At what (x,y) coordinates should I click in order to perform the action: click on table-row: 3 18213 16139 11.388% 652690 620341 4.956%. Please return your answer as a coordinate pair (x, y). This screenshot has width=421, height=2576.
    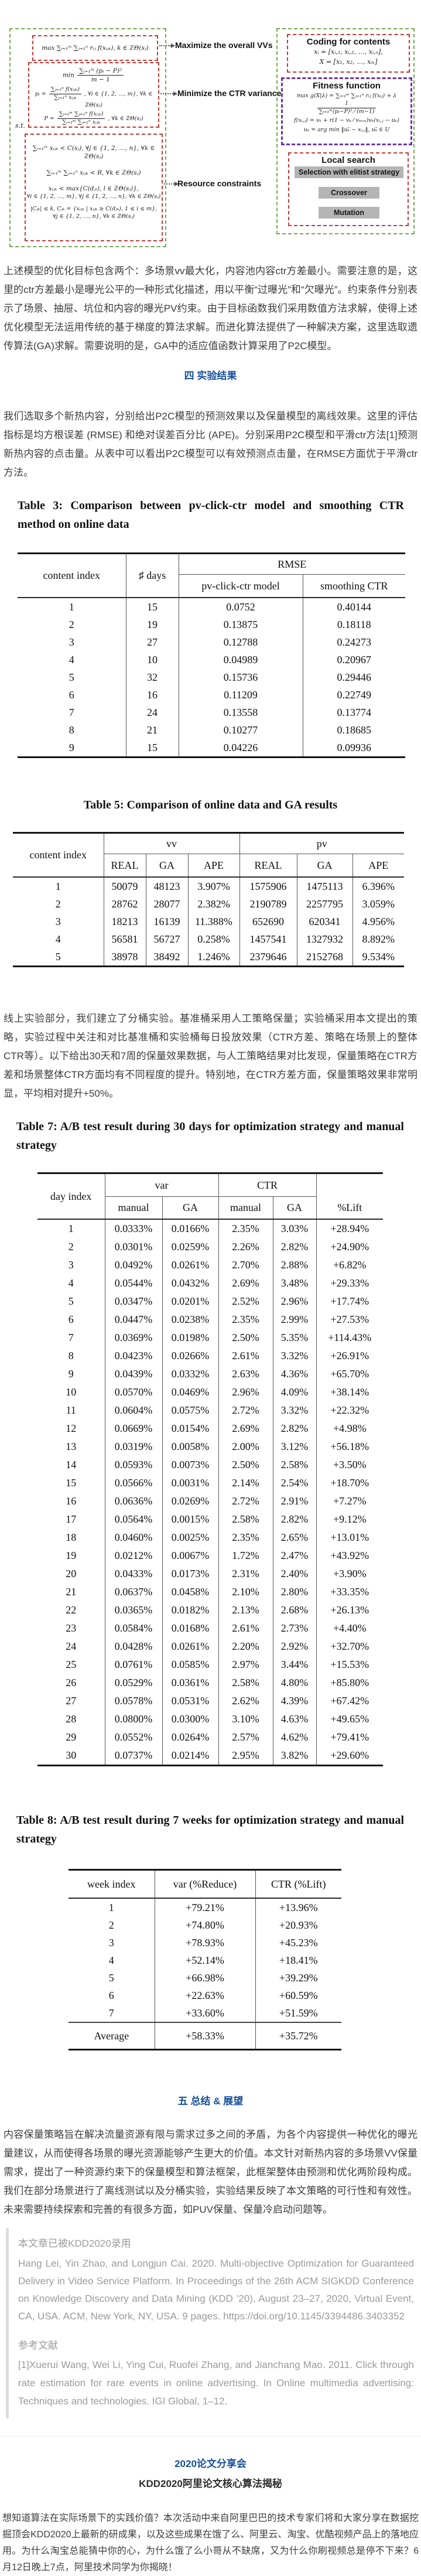
    Looking at the image, I should click on (209, 921).